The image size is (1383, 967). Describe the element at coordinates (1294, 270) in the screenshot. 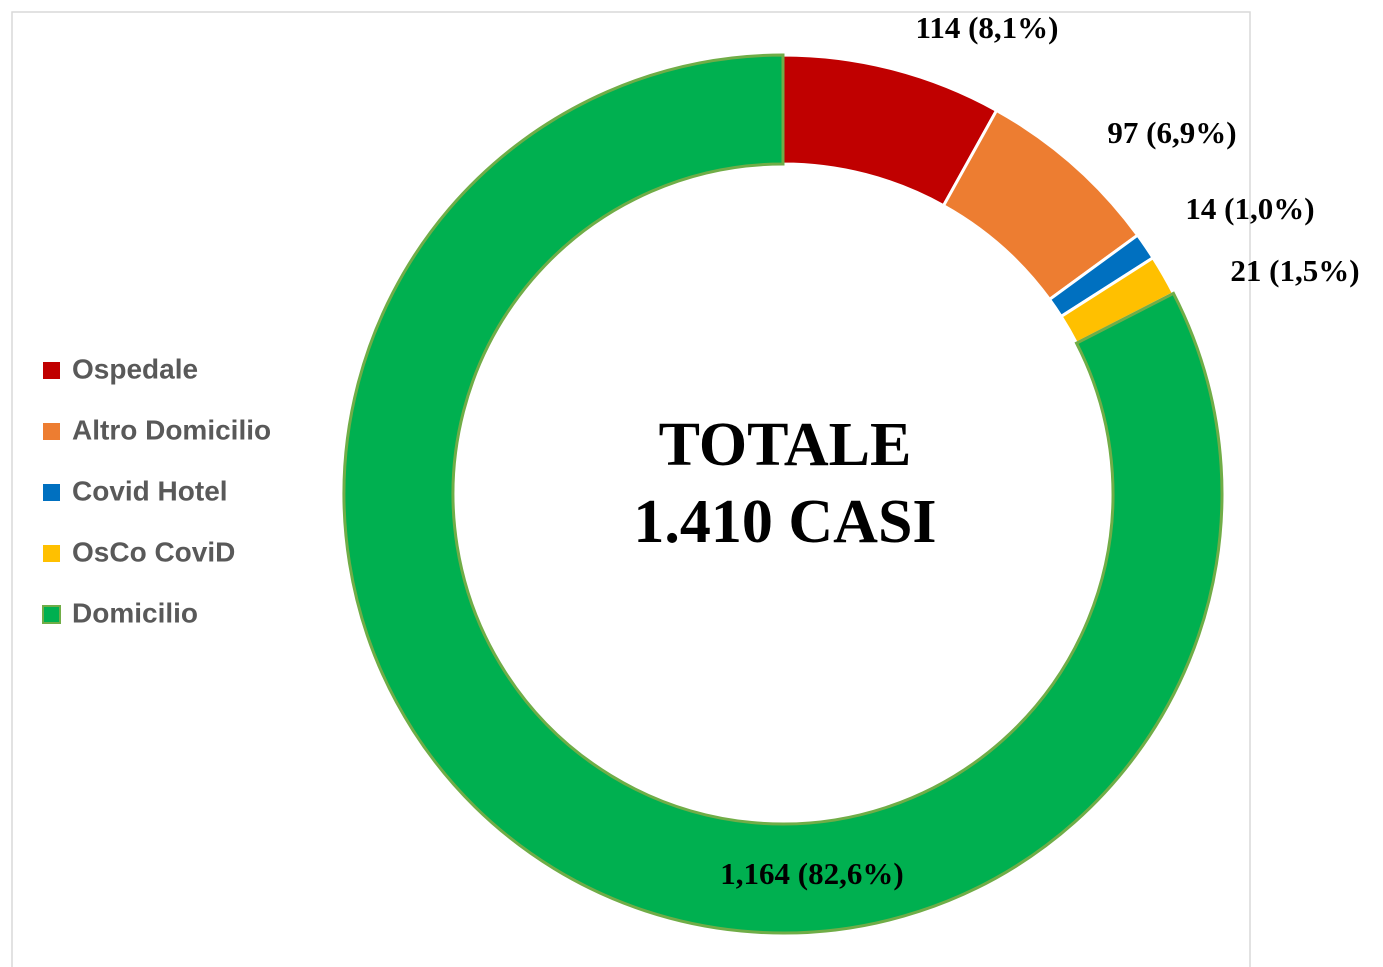

I see `data-label: 21 (1,5%)` at that location.